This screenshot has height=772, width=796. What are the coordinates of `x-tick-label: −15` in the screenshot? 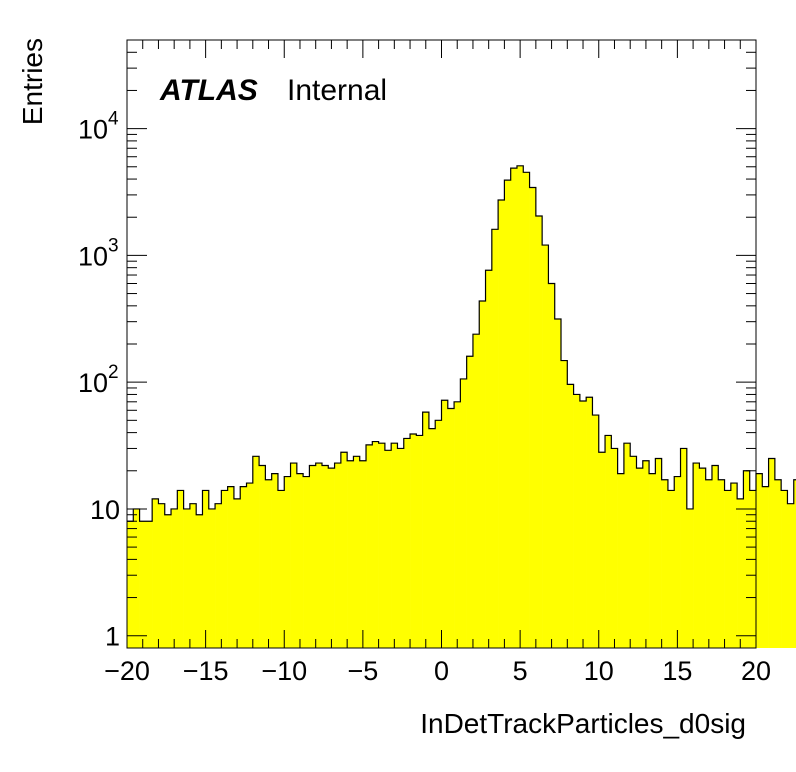 It's located at (206, 671).